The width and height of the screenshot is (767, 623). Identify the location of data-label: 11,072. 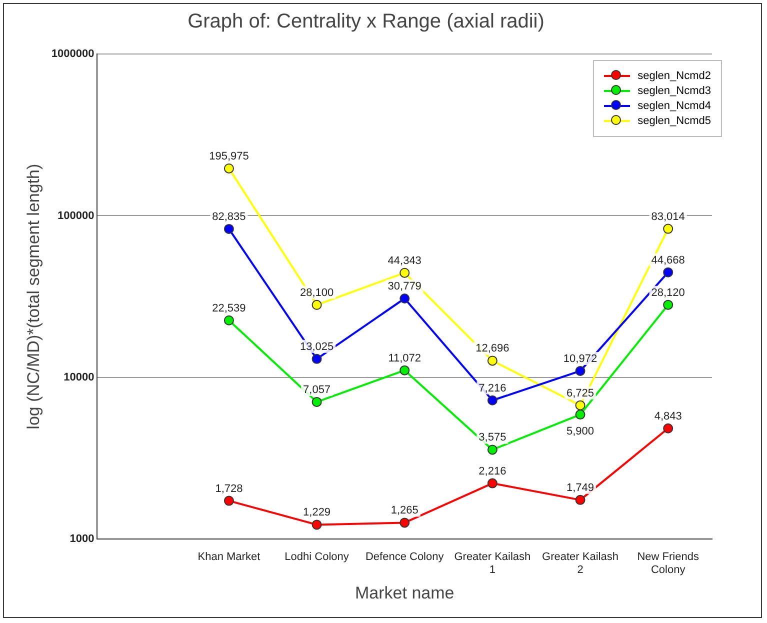
(405, 358).